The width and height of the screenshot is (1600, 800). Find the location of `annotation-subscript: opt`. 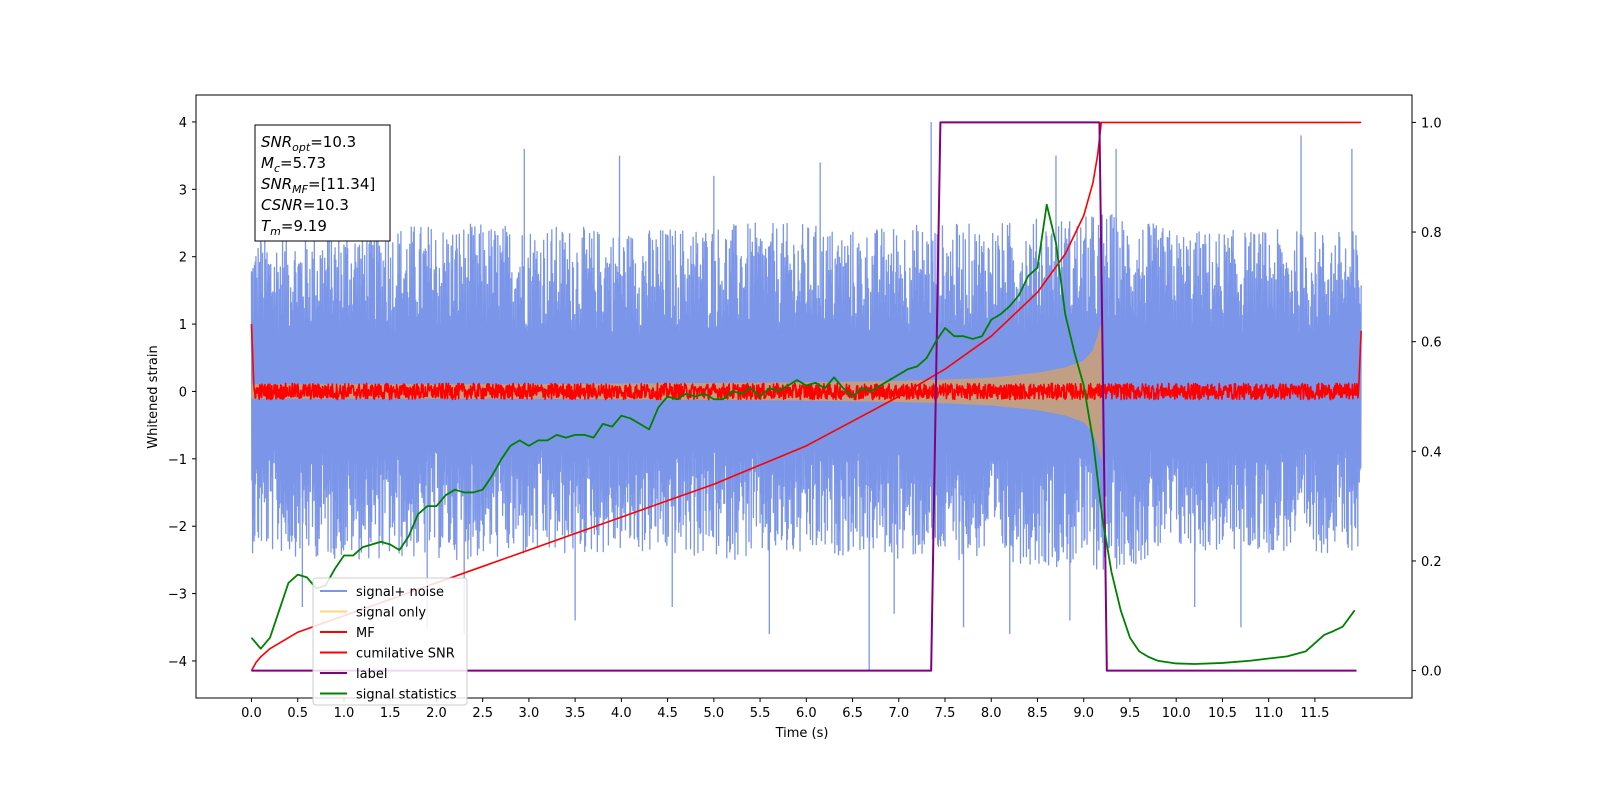

annotation-subscript: opt is located at coordinates (301, 147).